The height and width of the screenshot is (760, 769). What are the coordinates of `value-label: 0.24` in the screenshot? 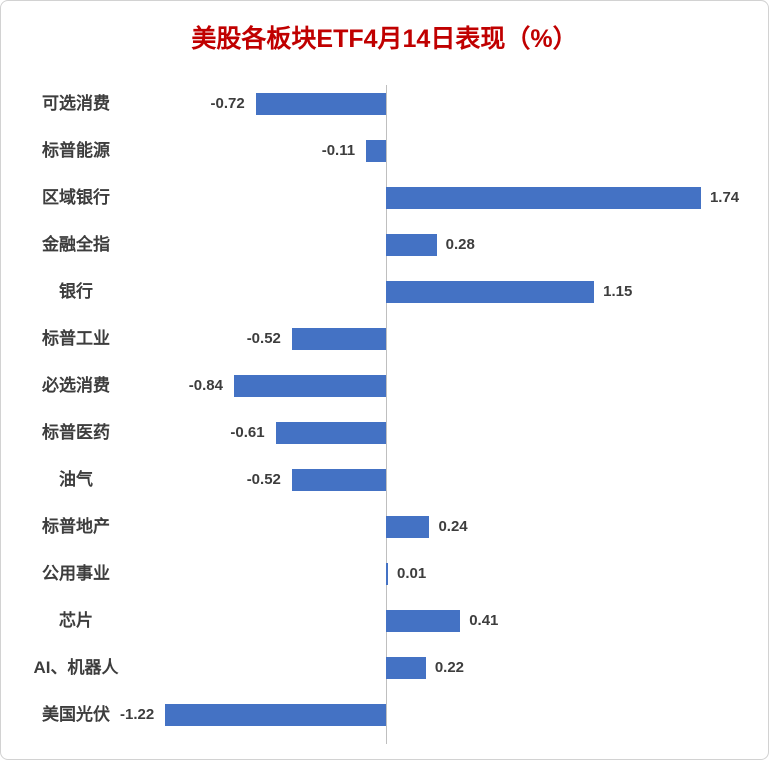 It's located at (453, 526).